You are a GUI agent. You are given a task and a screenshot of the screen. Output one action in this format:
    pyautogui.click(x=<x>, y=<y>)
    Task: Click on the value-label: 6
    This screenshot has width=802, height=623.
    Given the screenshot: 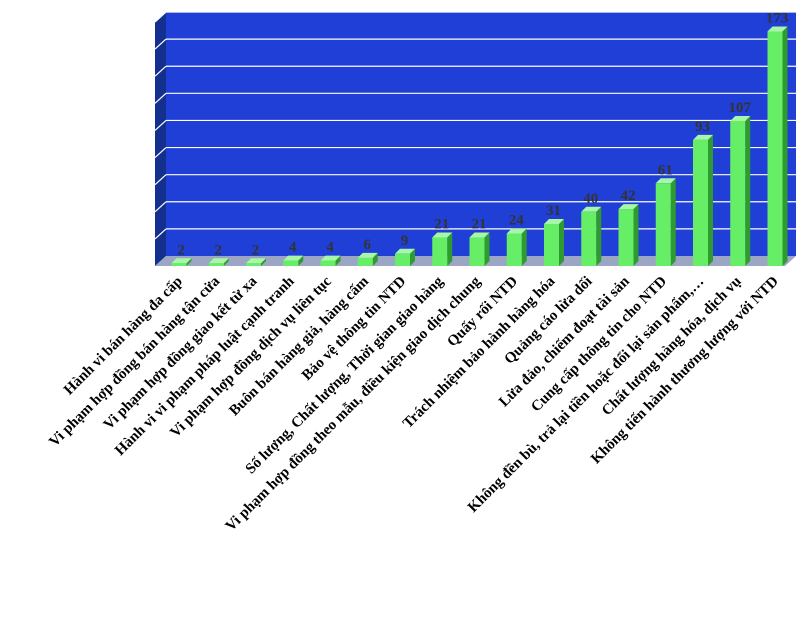 What is the action you would take?
    pyautogui.click(x=368, y=245)
    